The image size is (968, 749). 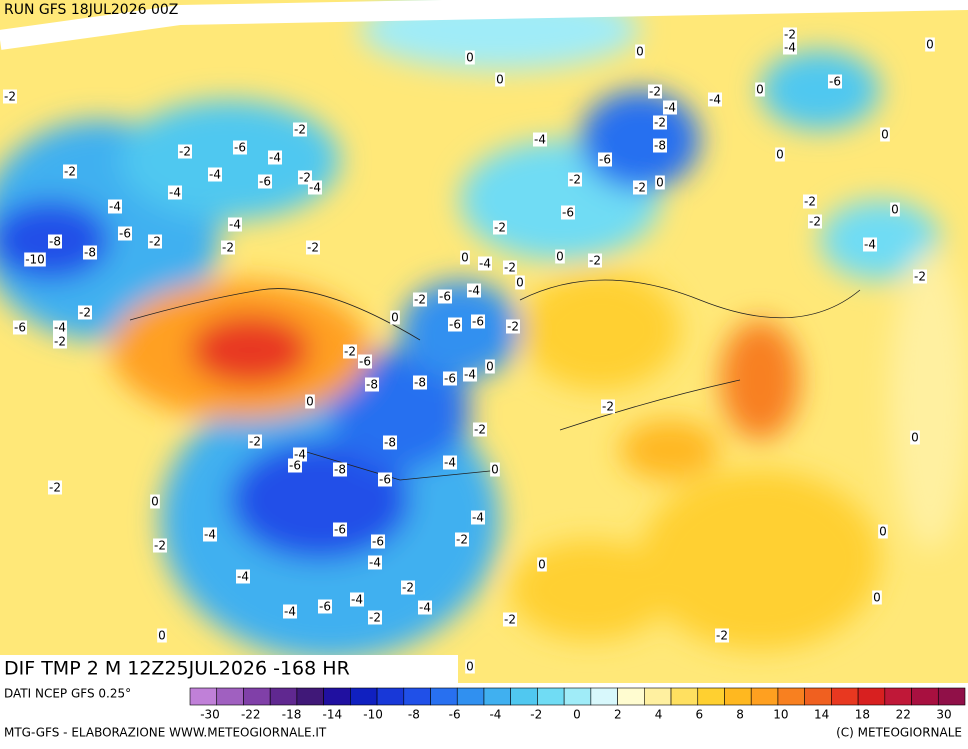 I want to click on run-label: RUN GFS 18JUL2026 00Z, so click(x=91, y=10).